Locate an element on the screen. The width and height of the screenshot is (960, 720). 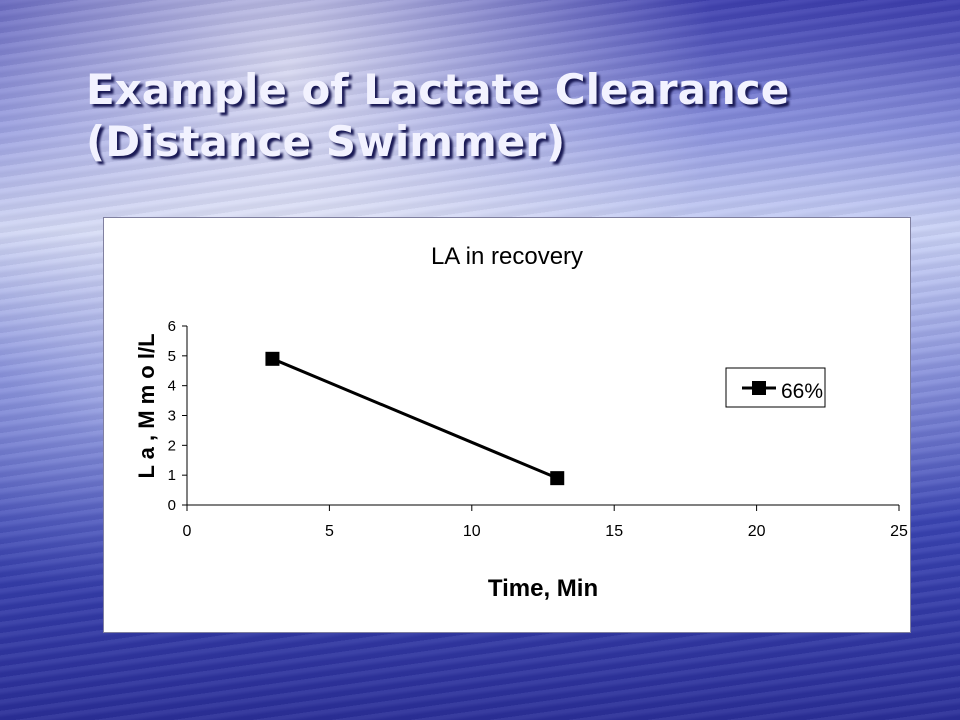
x-axis-label: Time, Min is located at coordinates (543, 588).